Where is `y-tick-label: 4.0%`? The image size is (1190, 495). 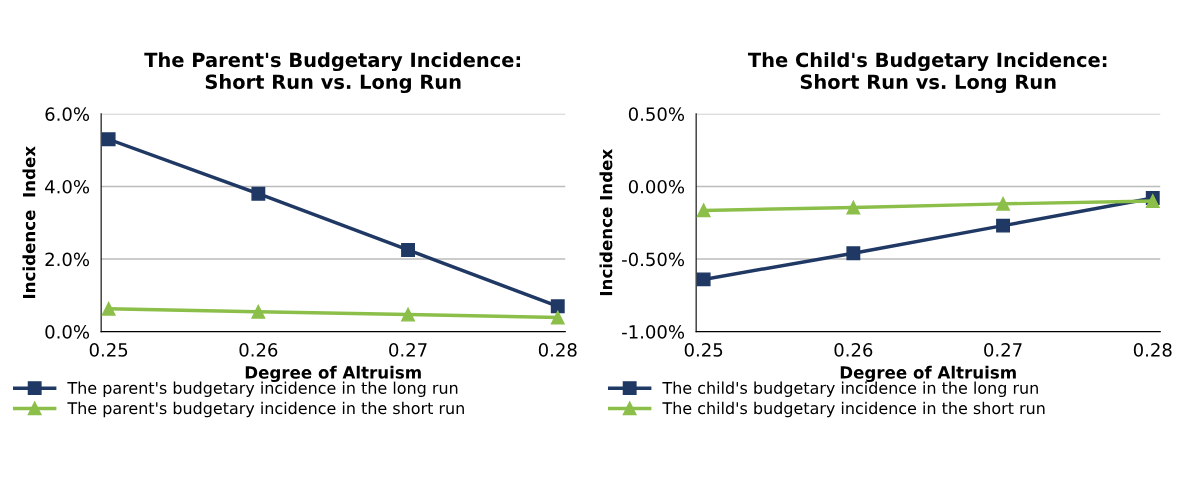 y-tick-label: 4.0% is located at coordinates (67, 186).